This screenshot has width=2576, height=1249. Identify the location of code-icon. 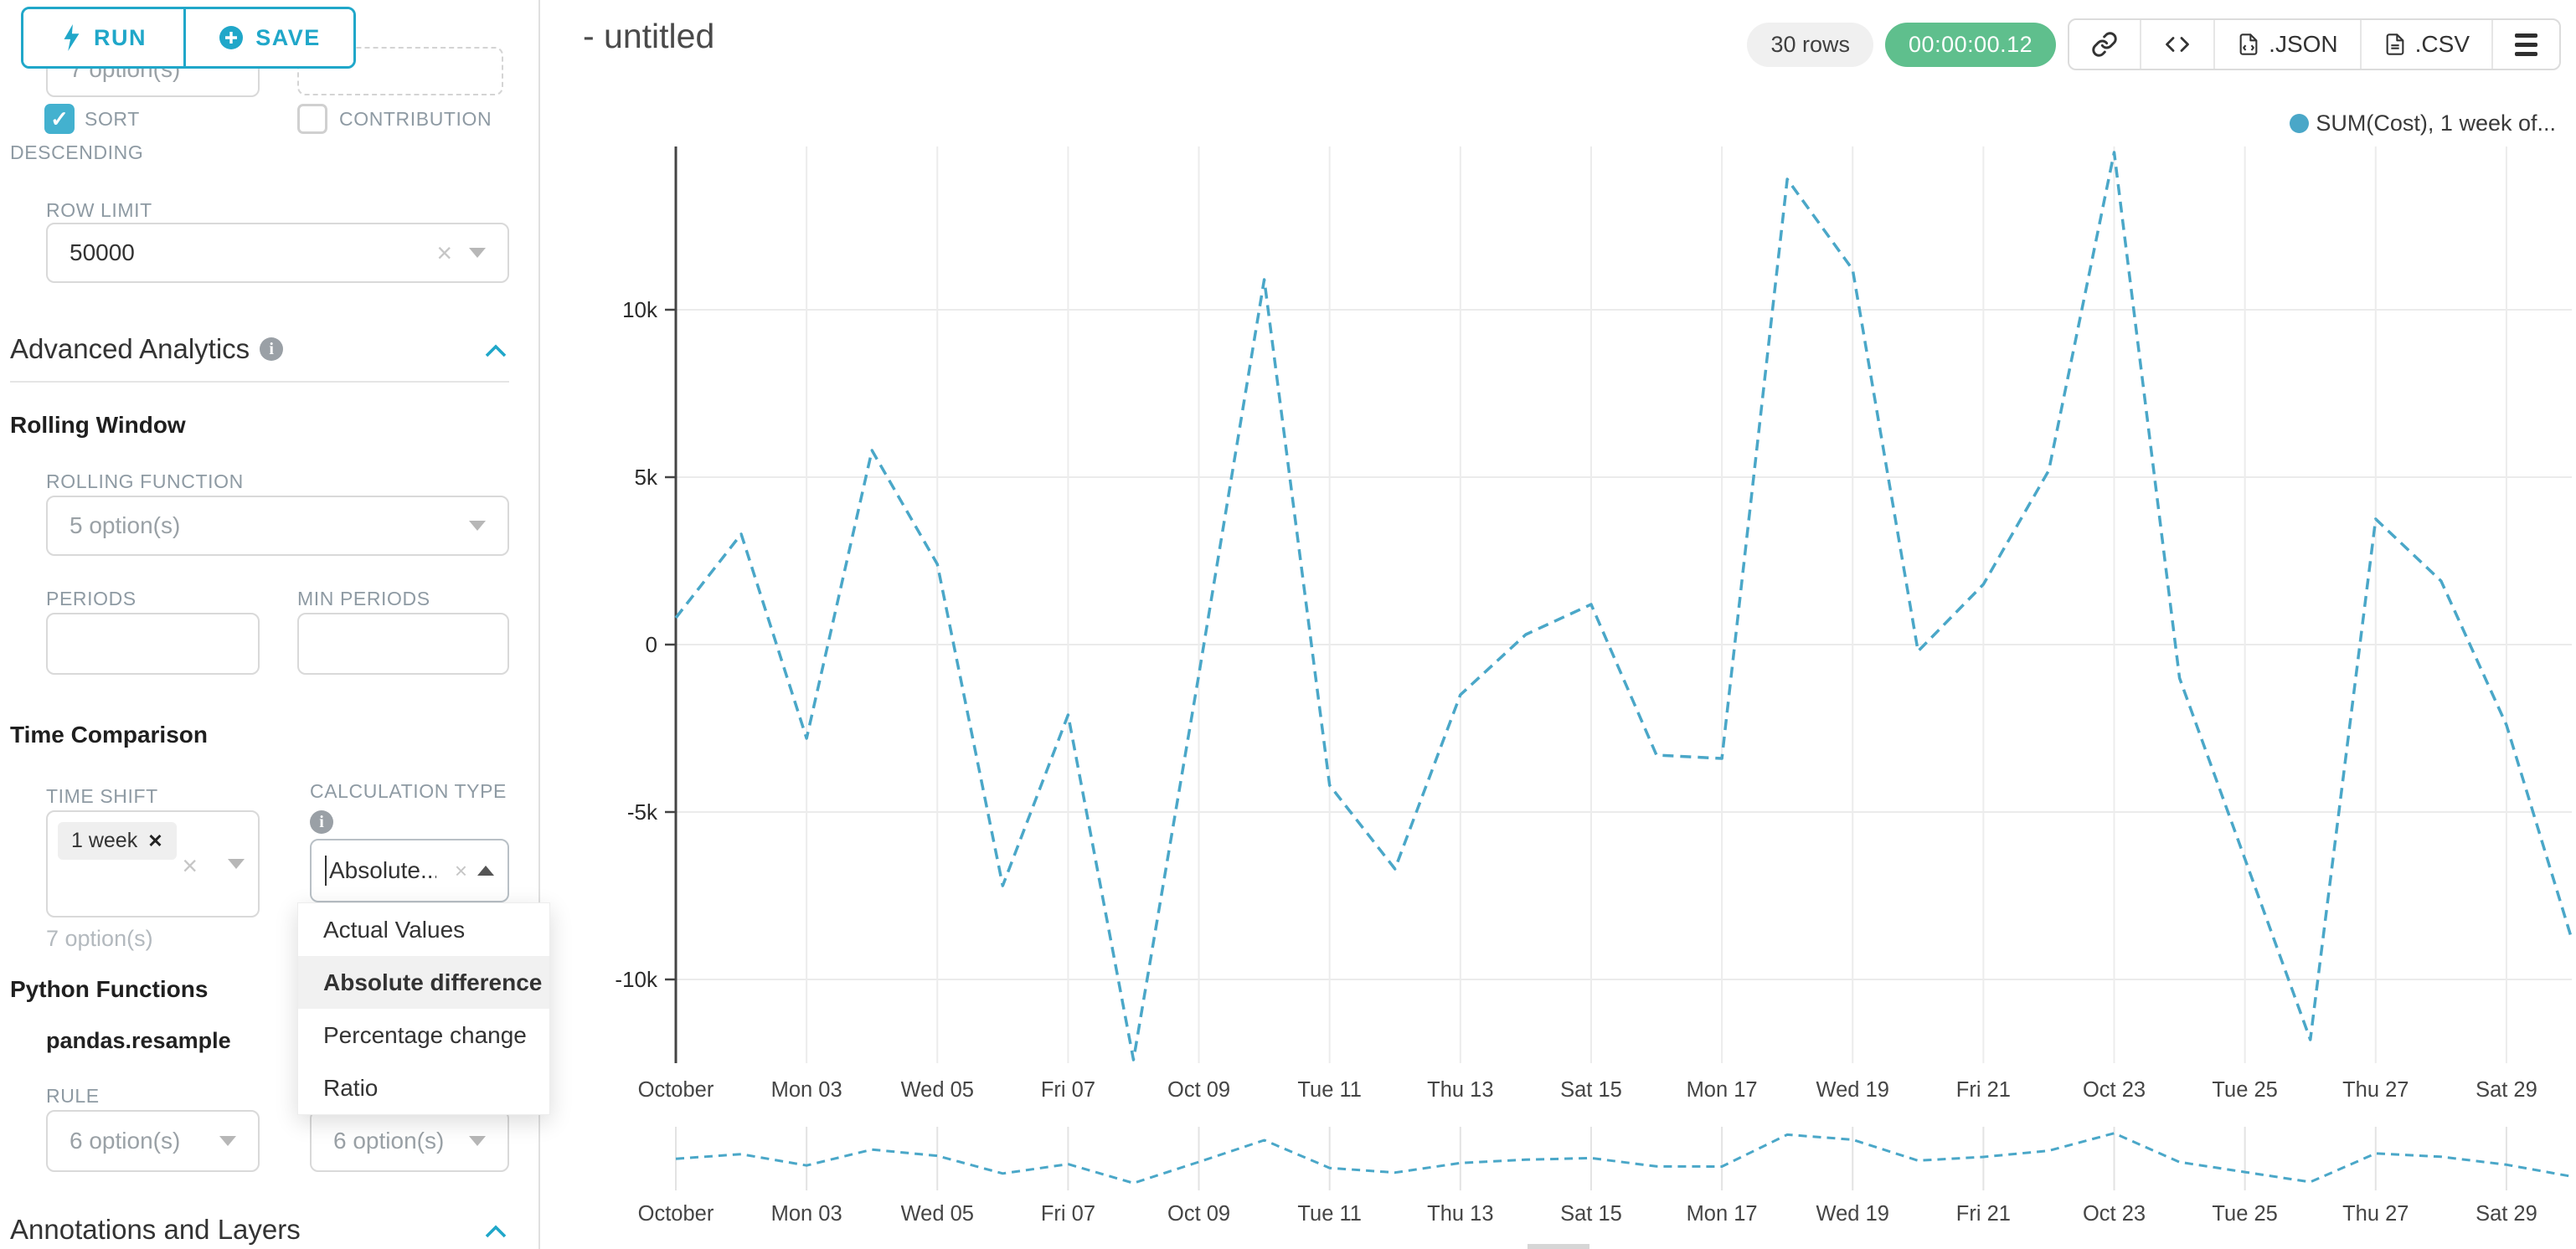
(2178, 44).